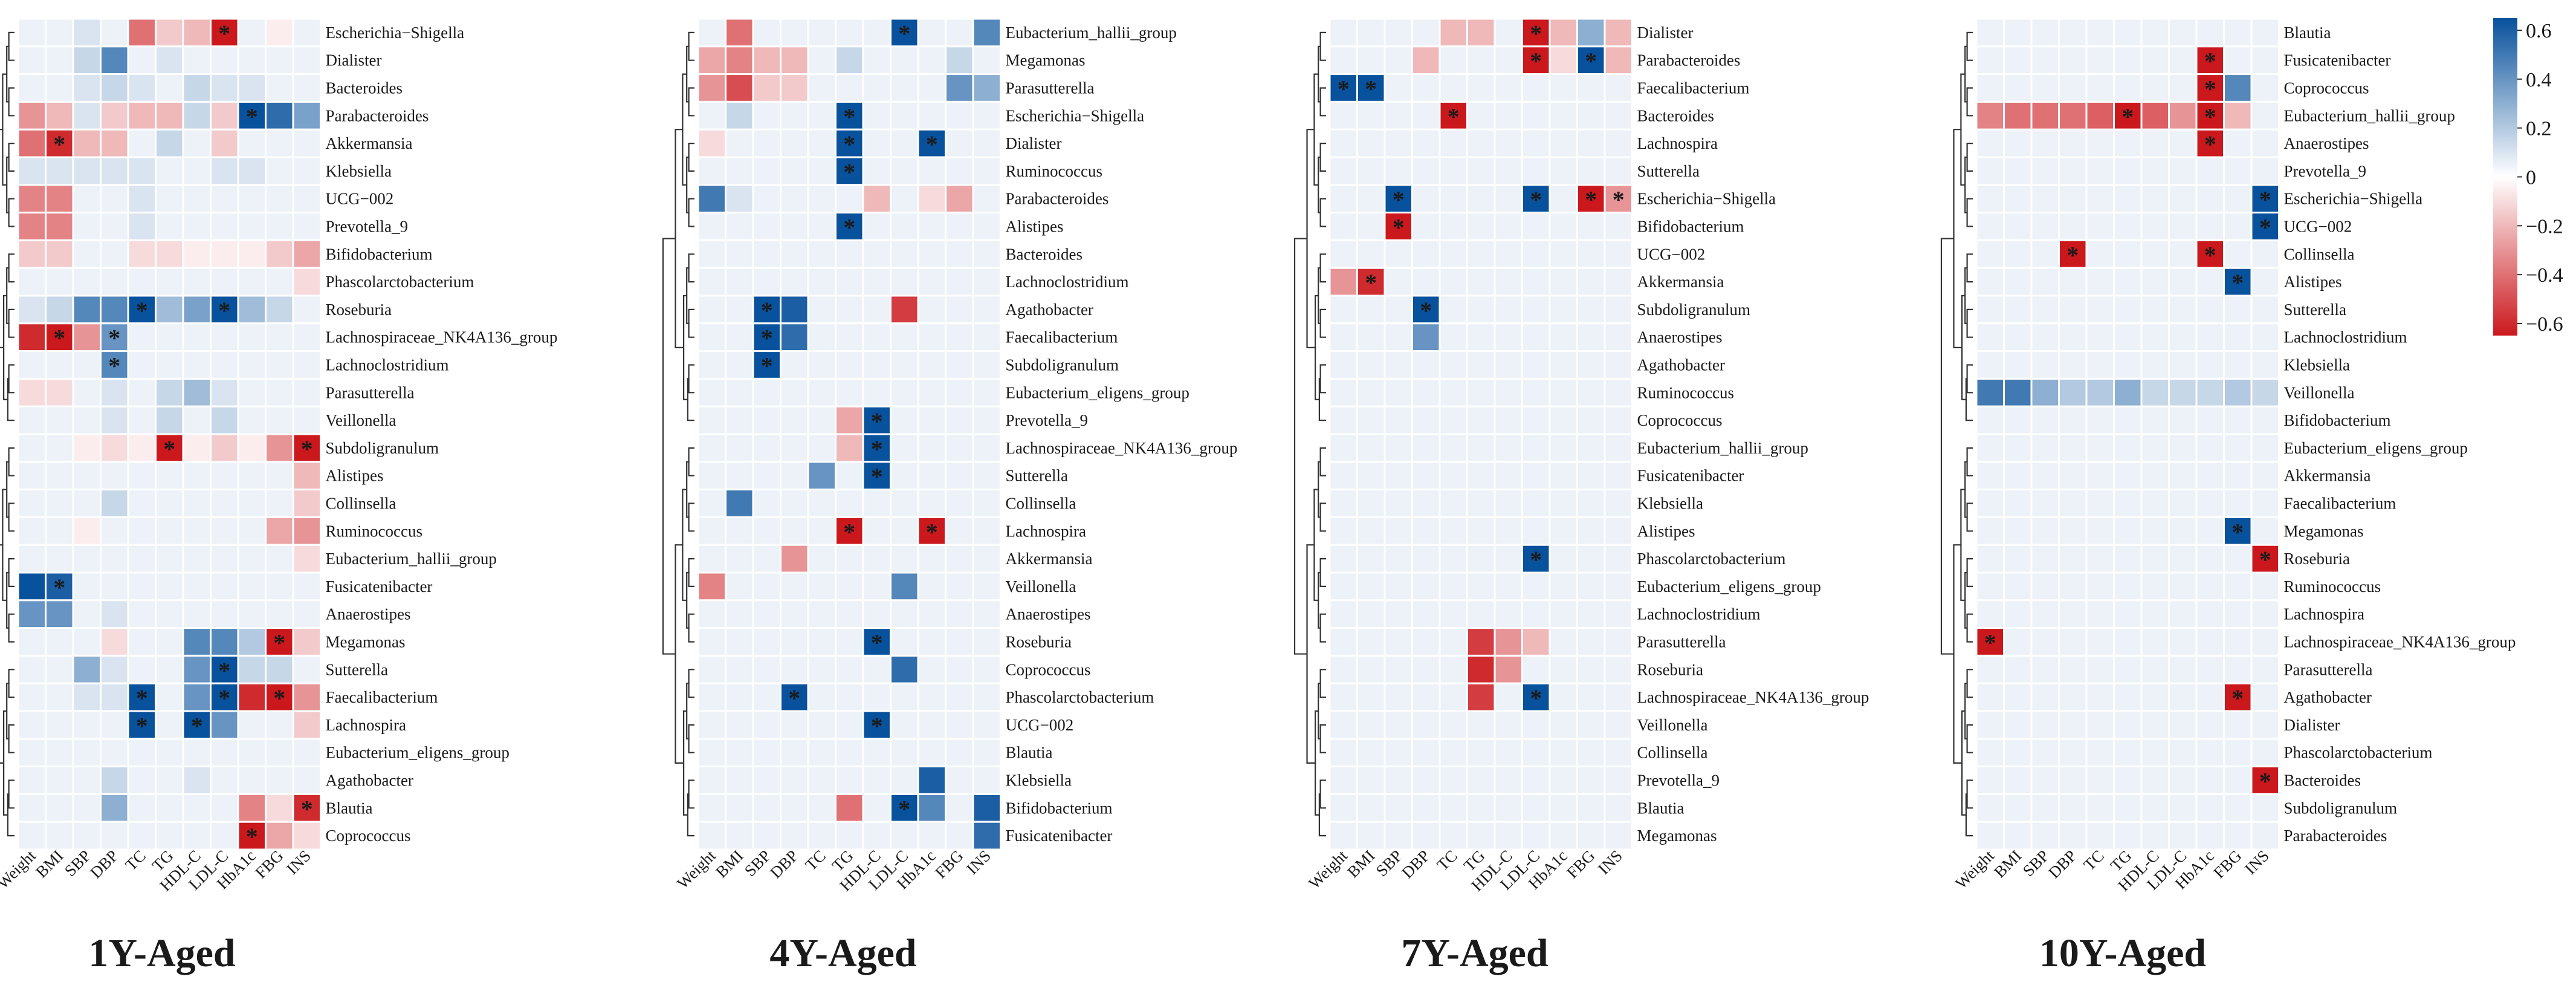 The width and height of the screenshot is (2576, 988). What do you see at coordinates (1044, 254) in the screenshot?
I see `row-label: Bacteroides` at bounding box center [1044, 254].